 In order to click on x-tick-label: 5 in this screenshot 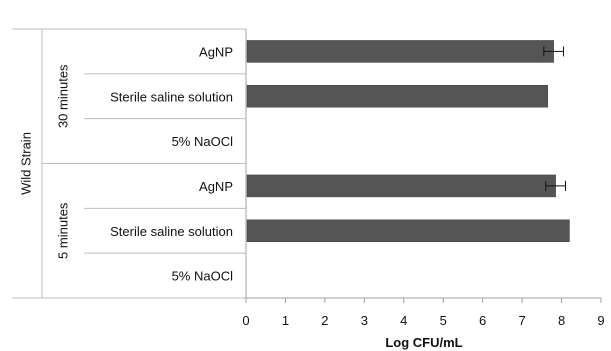, I will do `click(443, 320)`.